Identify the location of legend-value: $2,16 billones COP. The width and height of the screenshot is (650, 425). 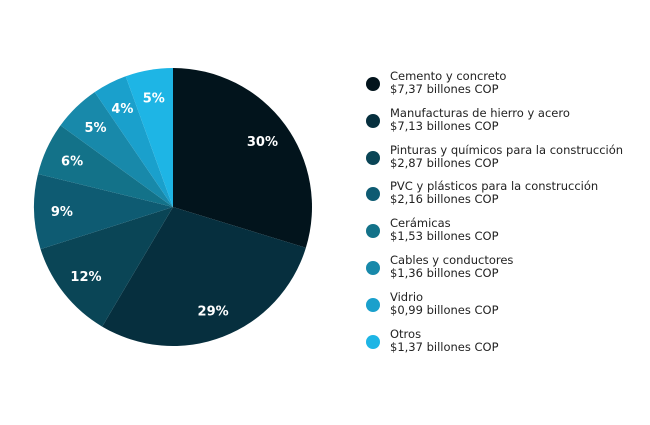
(444, 199).